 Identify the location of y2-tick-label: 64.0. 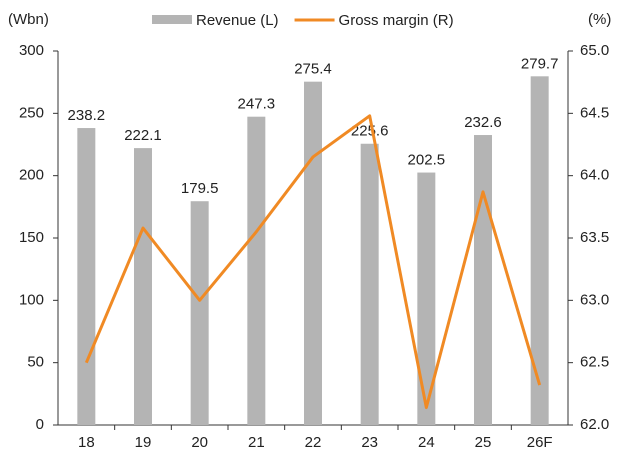
(594, 175).